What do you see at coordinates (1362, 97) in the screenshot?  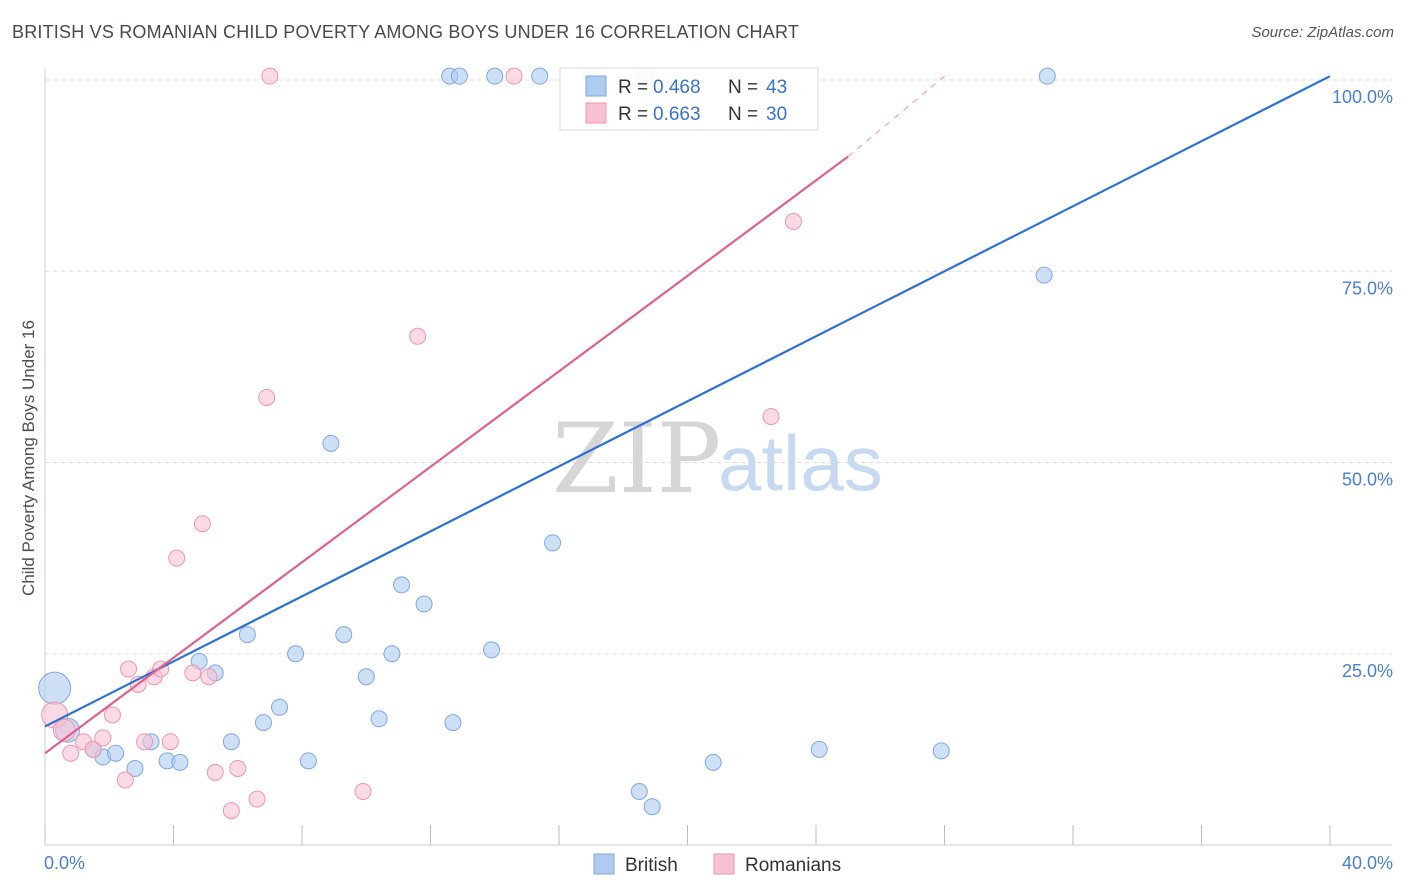 I see `y-tick-label: 100.0%` at bounding box center [1362, 97].